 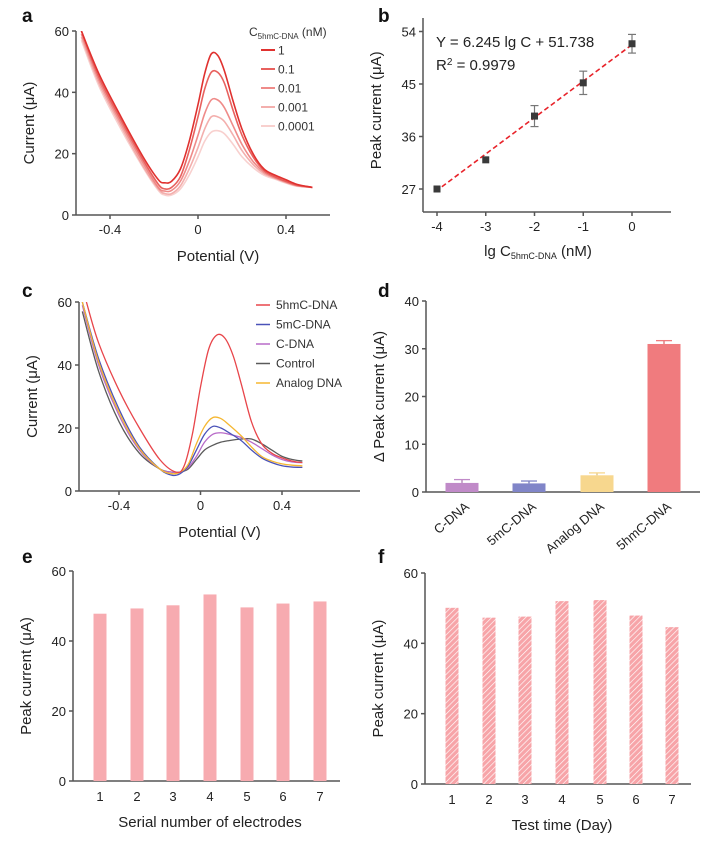 What do you see at coordinates (309, 383) in the screenshot?
I see `legend-label: Analog DNA` at bounding box center [309, 383].